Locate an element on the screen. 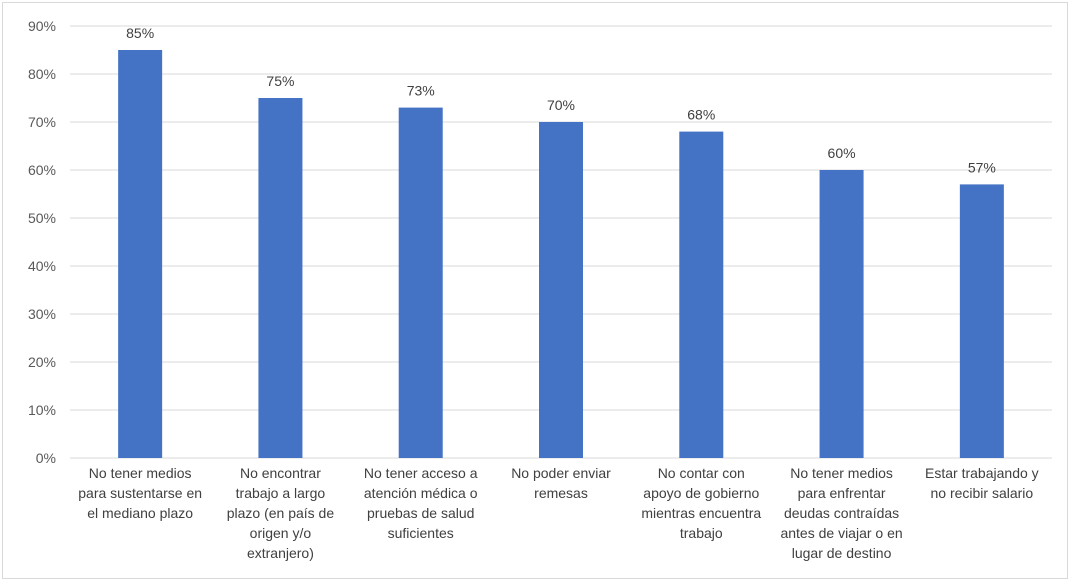 This screenshot has width=1072, height=583. x-tick-label-line: Estar trabajando y is located at coordinates (982, 473).